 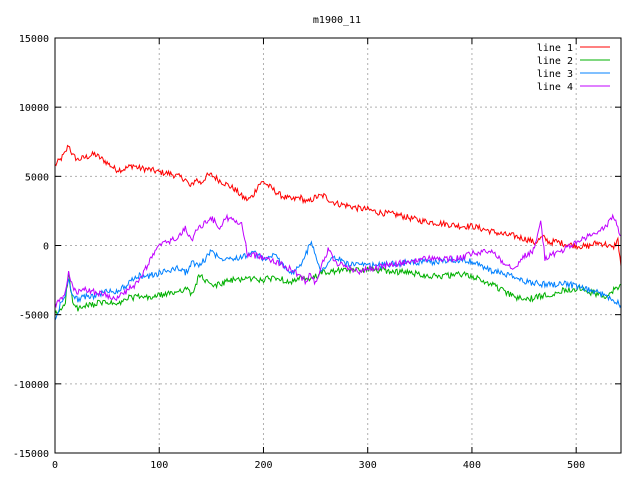 What do you see at coordinates (472, 465) in the screenshot?
I see `x-tick-label: 400` at bounding box center [472, 465].